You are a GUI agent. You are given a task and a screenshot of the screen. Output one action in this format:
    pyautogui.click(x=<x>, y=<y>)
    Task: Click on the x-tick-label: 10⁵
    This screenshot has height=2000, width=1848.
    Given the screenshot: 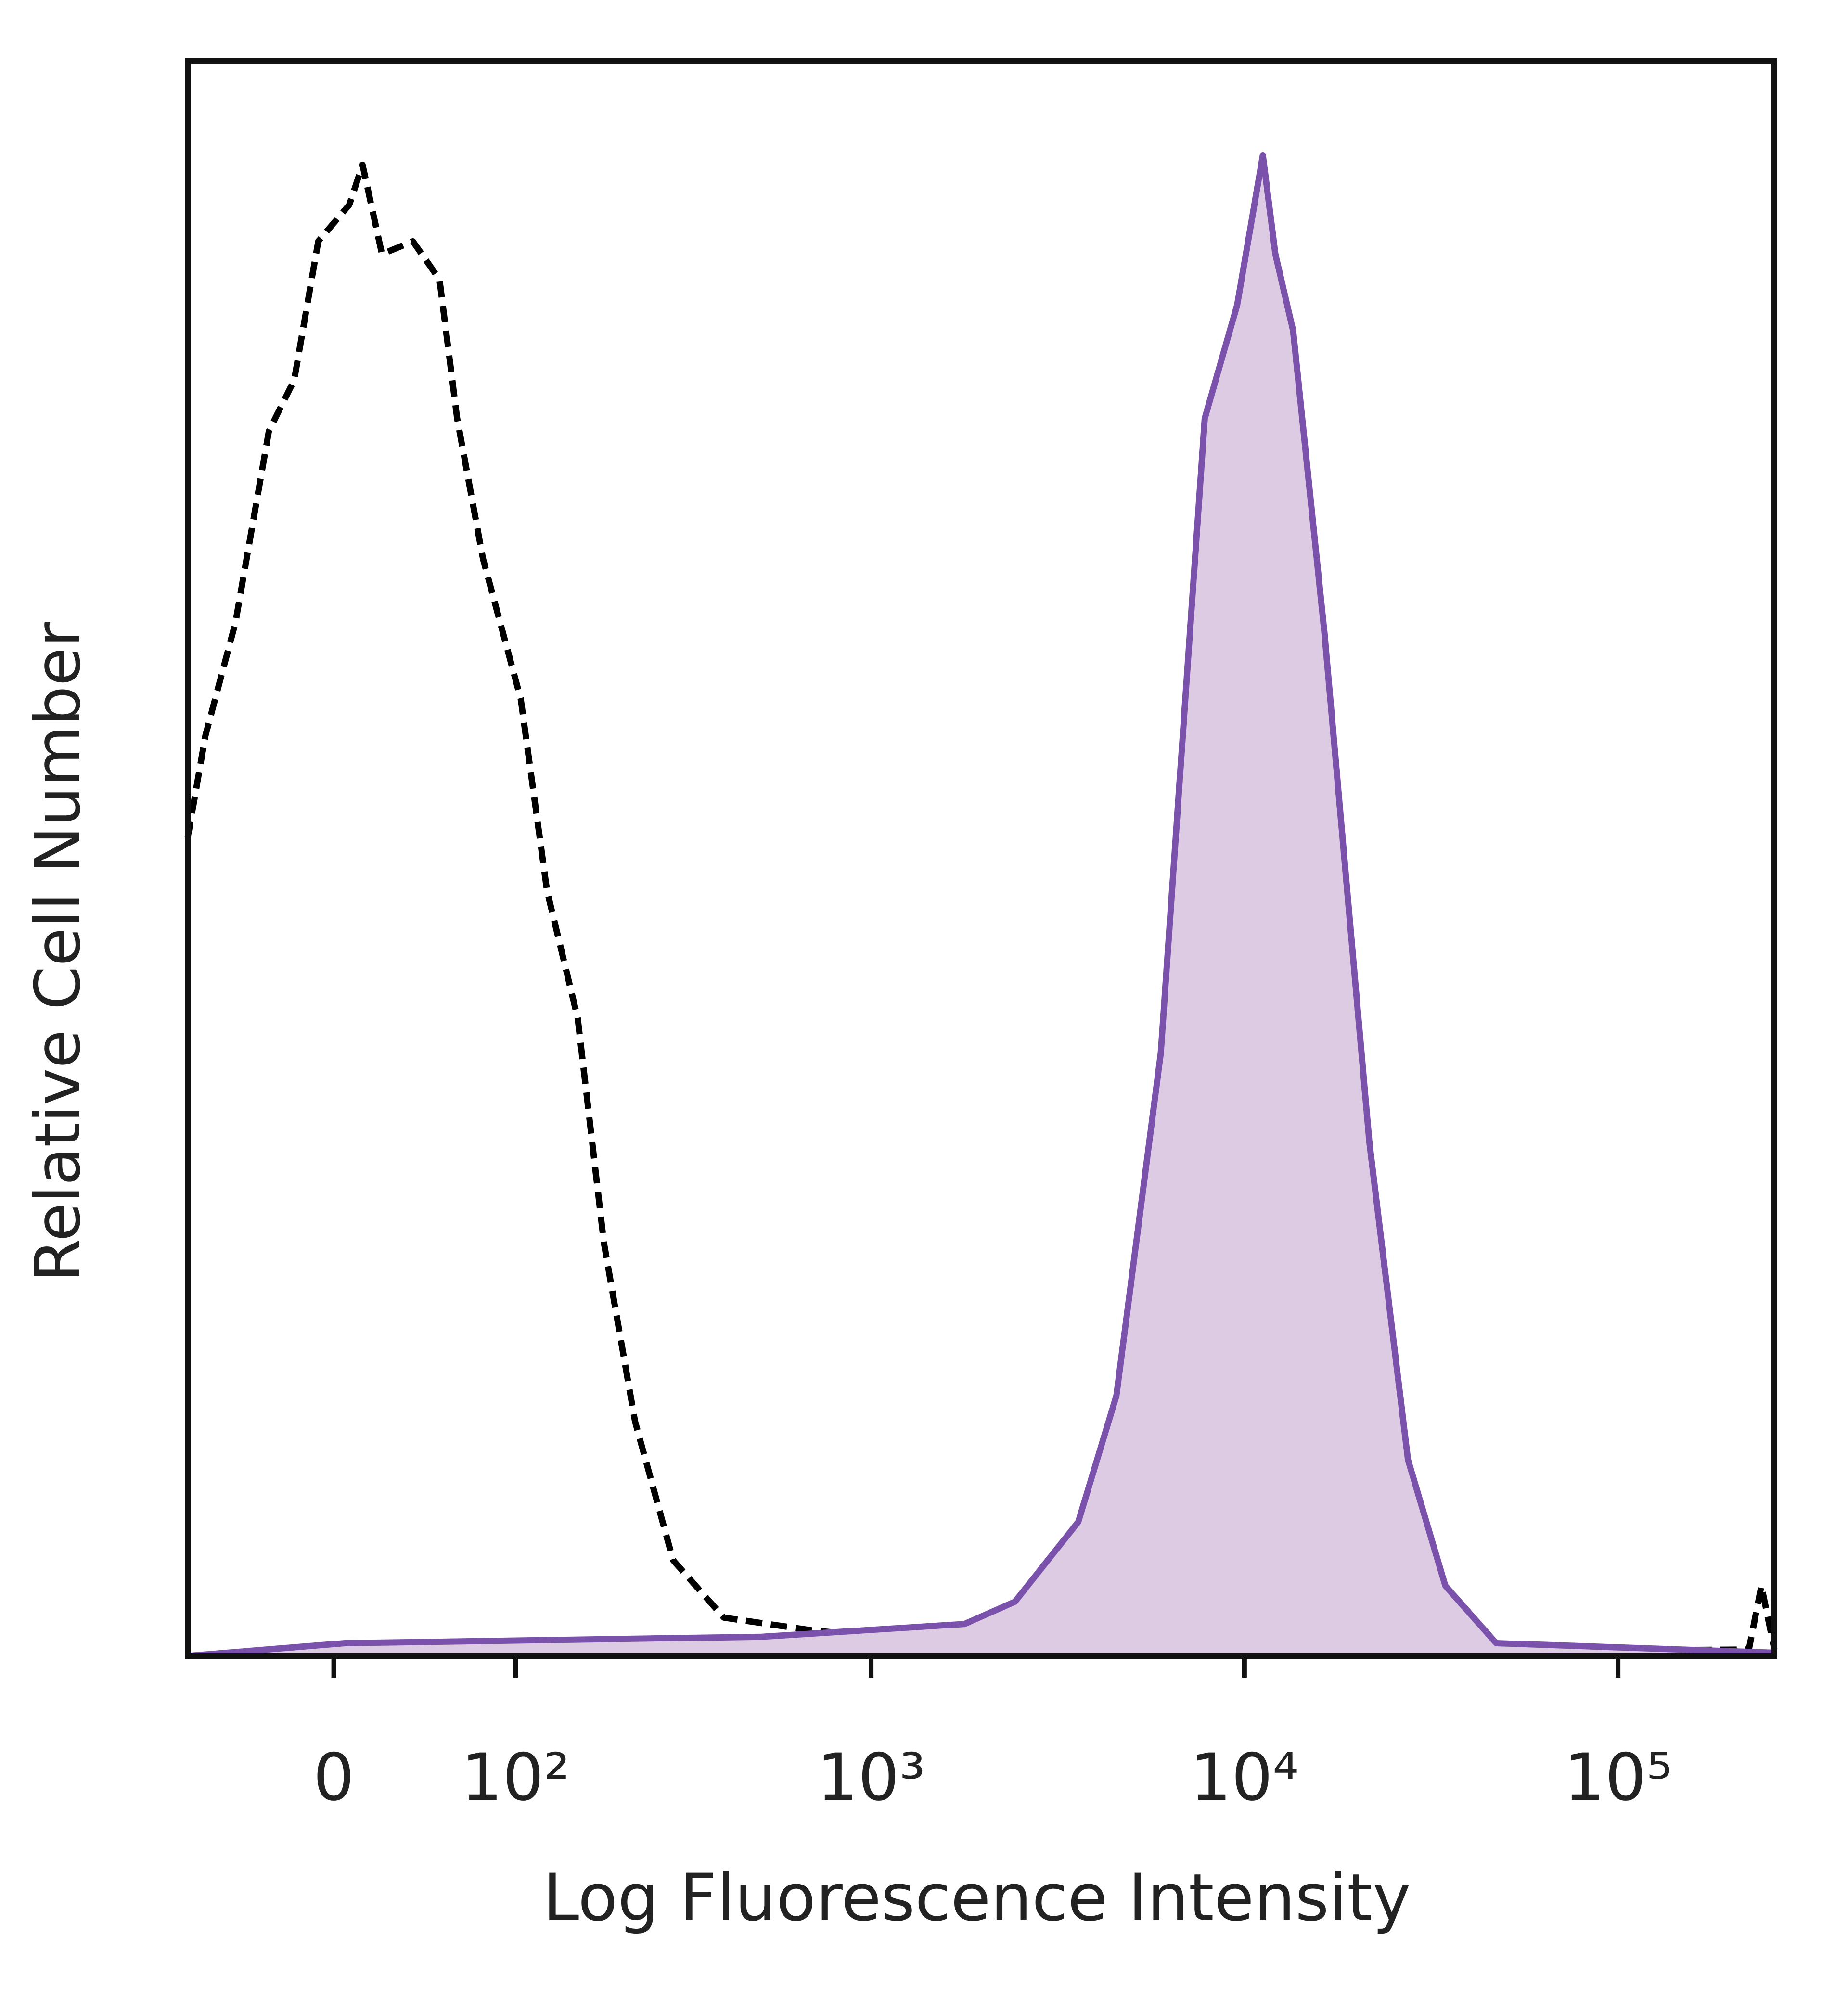 What is the action you would take?
    pyautogui.click(x=1618, y=1777)
    